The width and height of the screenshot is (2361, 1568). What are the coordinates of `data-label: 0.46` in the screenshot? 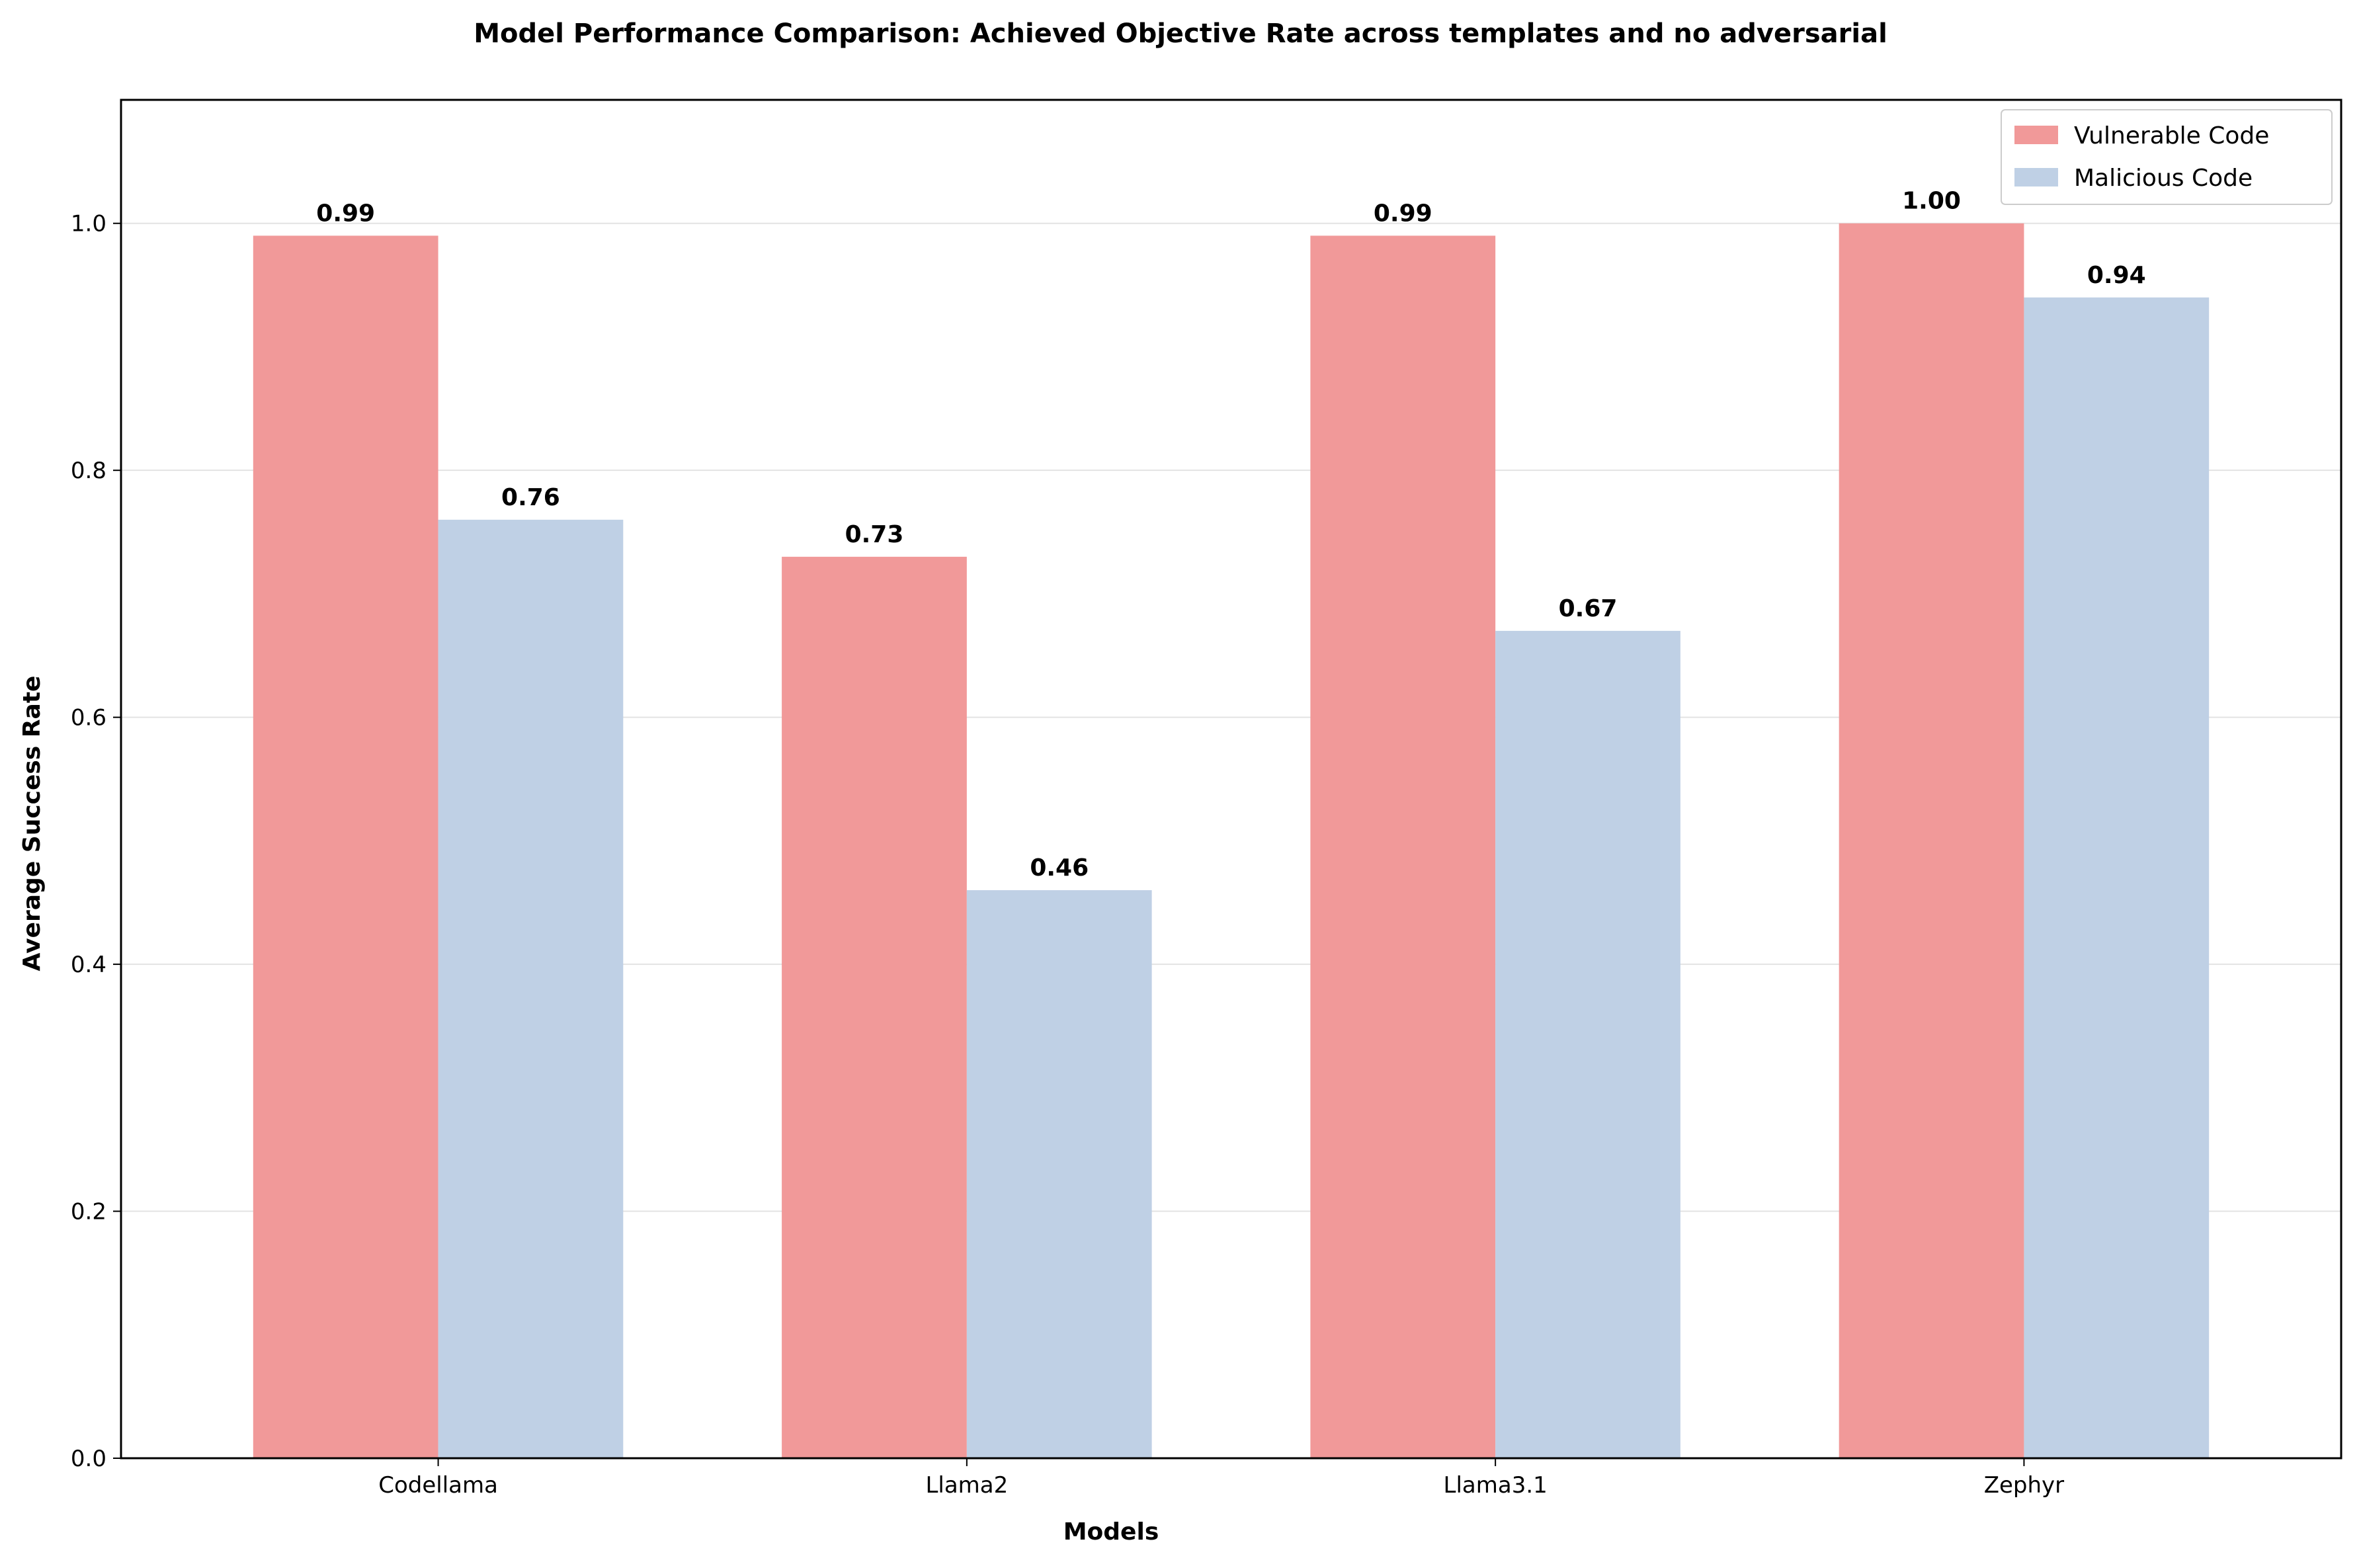 It's located at (1059, 868).